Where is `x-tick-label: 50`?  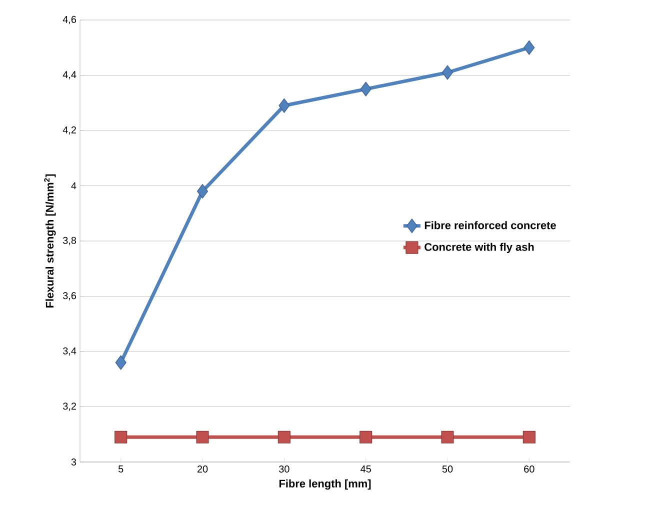 x-tick-label: 50 is located at coordinates (447, 469).